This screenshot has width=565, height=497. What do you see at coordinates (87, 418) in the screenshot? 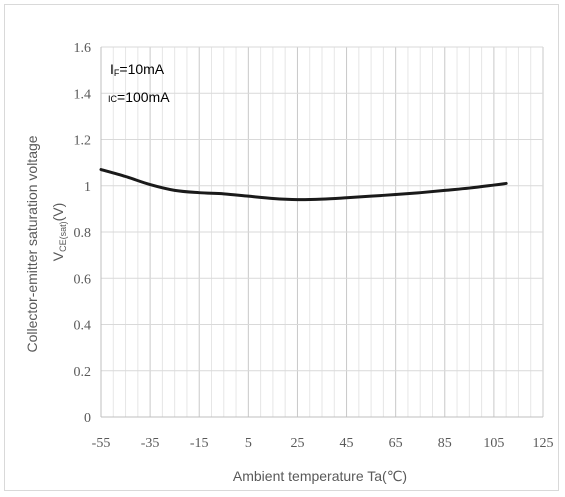
I see `y-tick-label: 0` at bounding box center [87, 418].